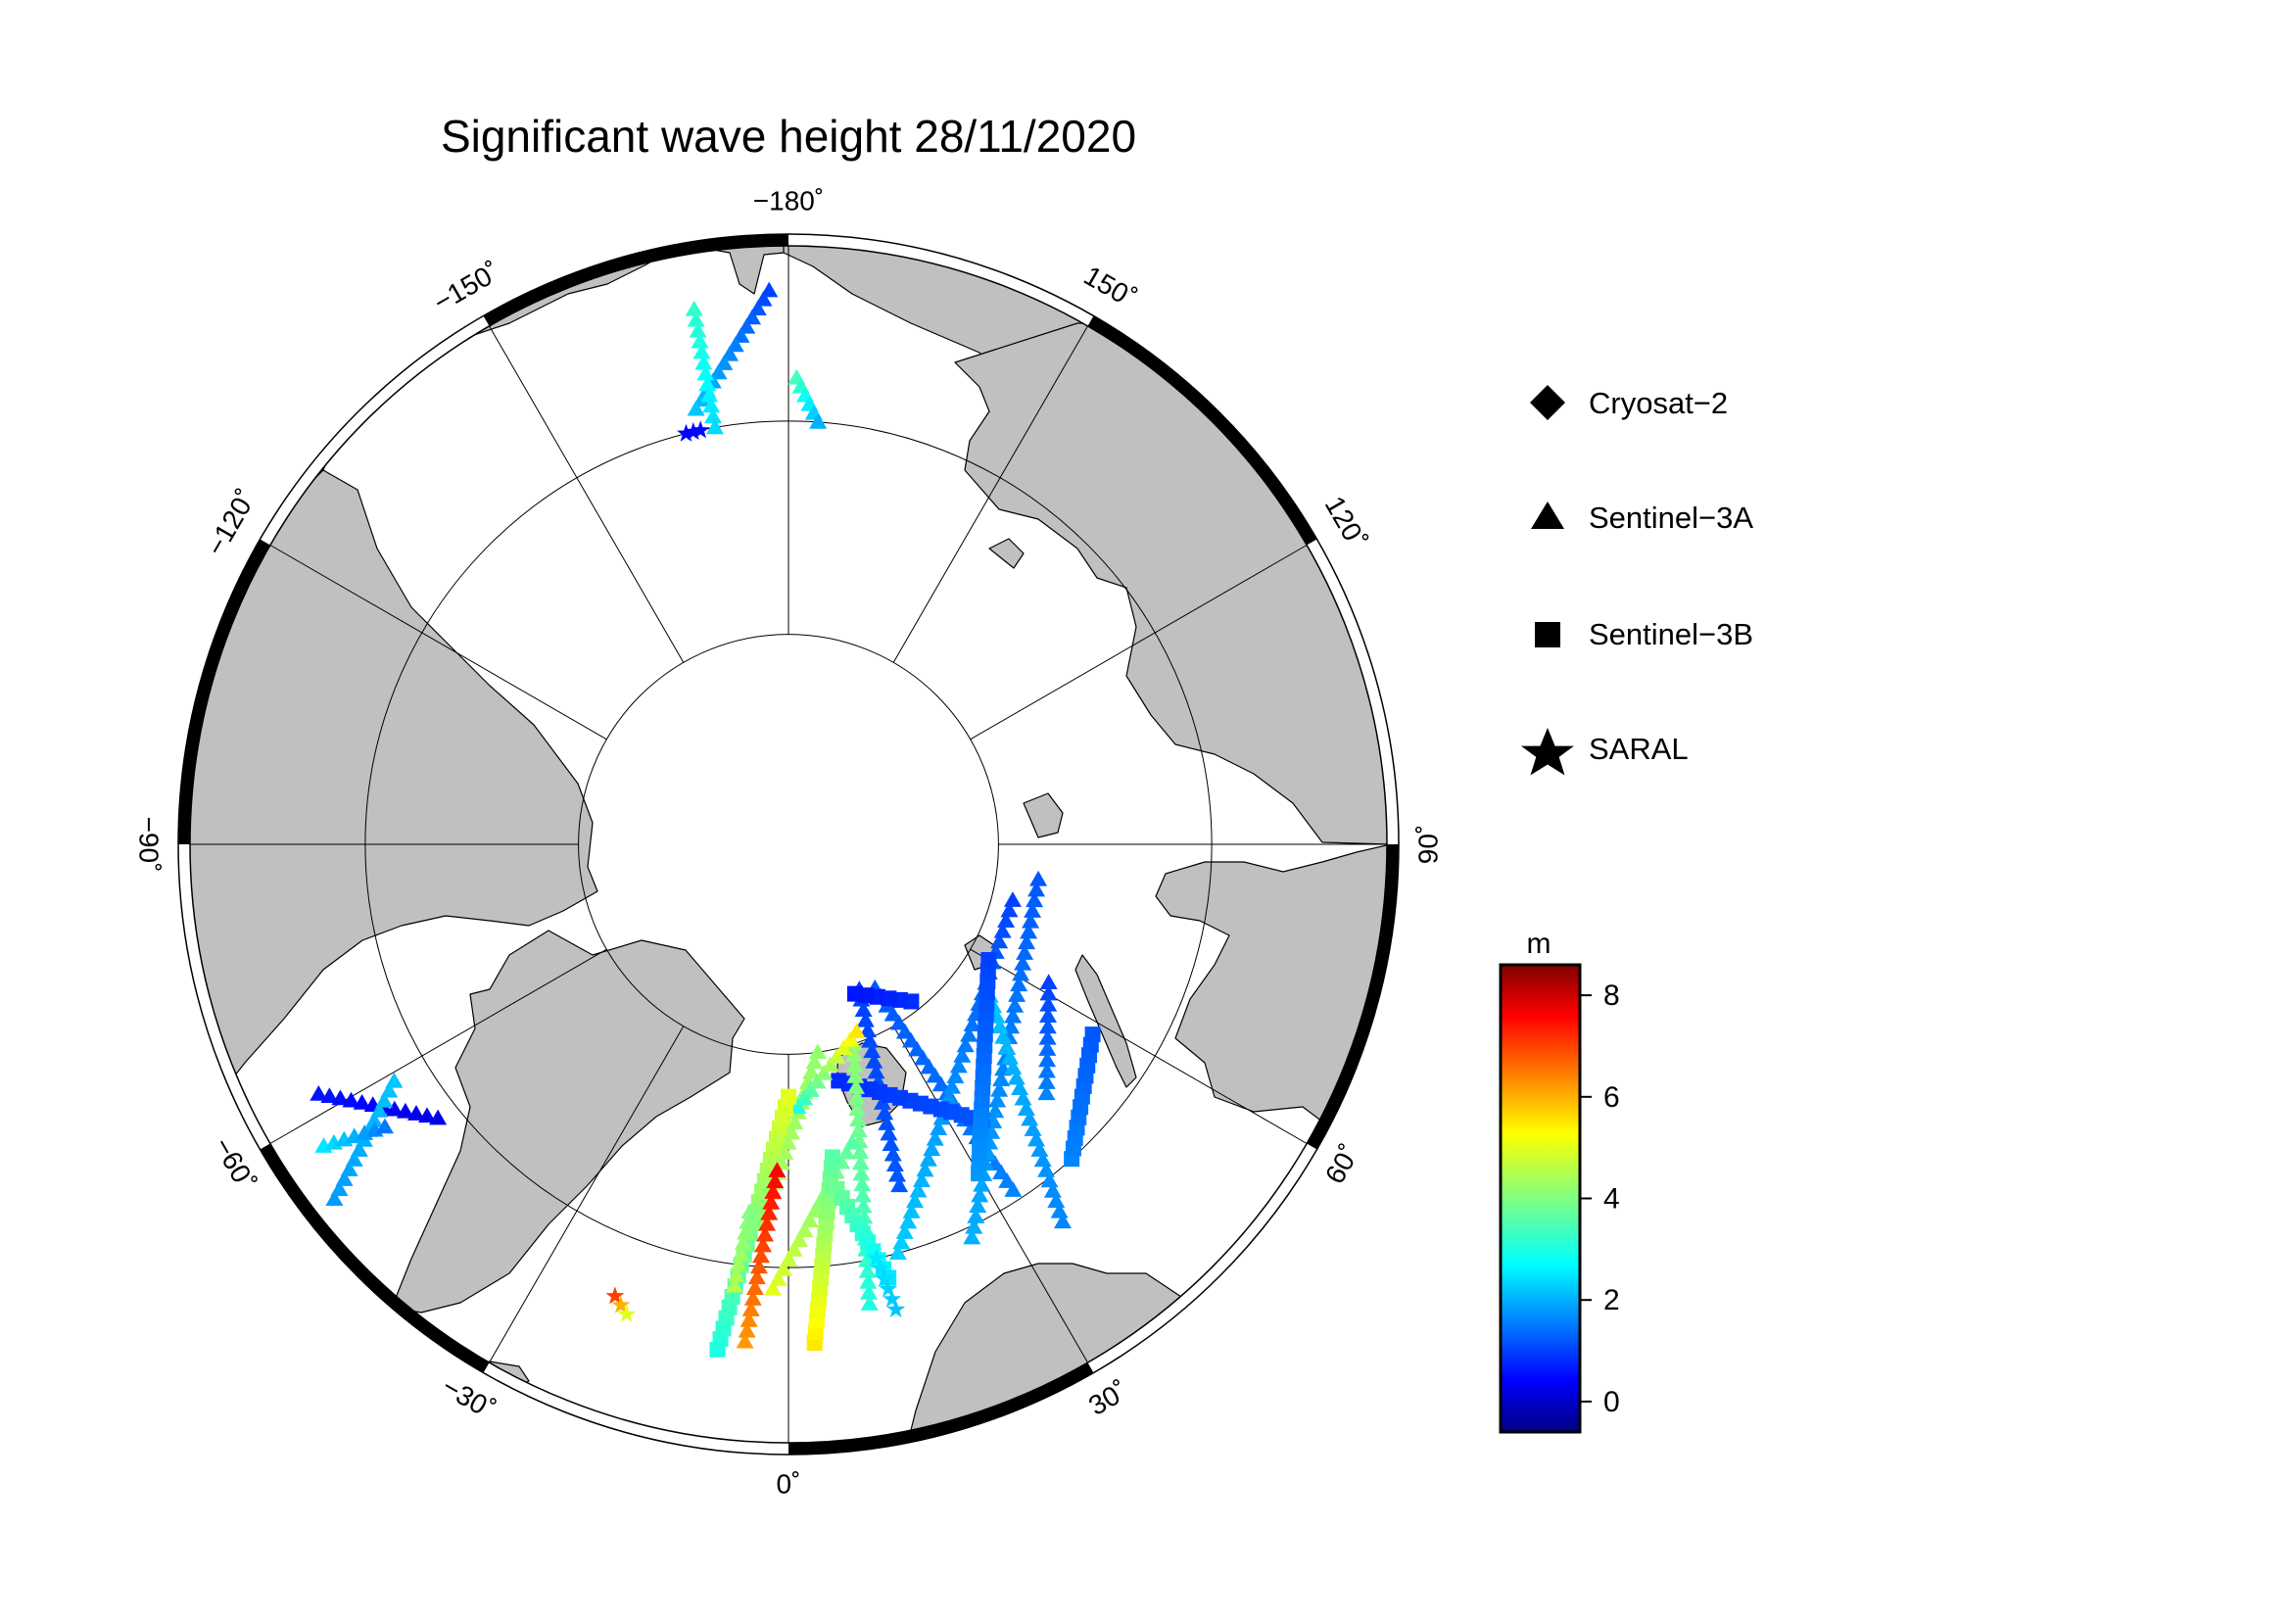 Image resolution: width=2291 pixels, height=1624 pixels. I want to click on track-saral, so click(886, 1283).